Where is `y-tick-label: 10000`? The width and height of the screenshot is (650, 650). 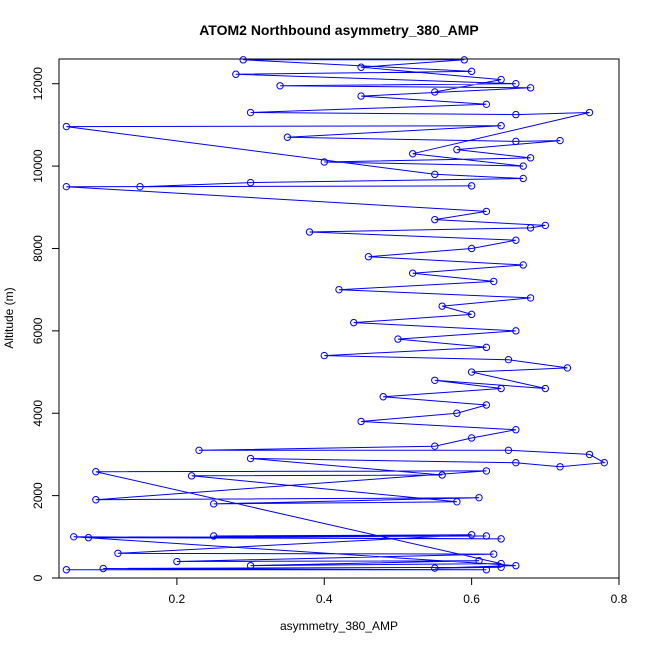 y-tick-label: 10000 is located at coordinates (38, 166).